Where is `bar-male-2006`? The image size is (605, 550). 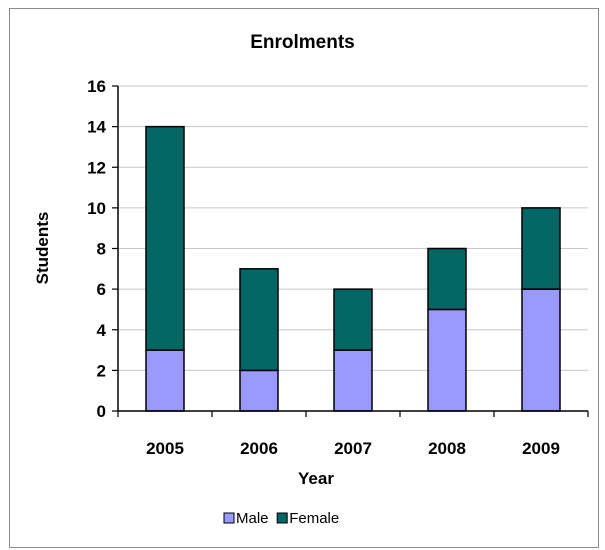
bar-male-2006 is located at coordinates (259, 390).